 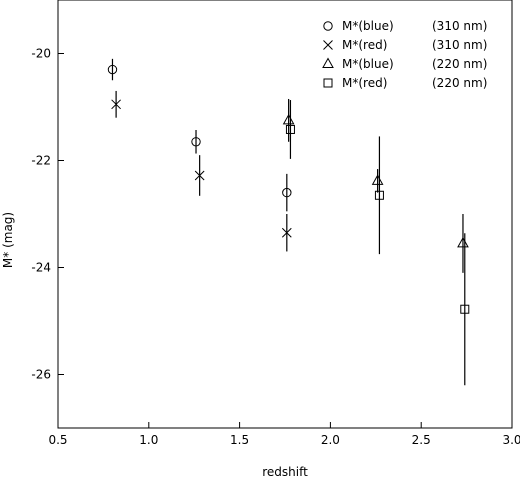 I want to click on x-tick-label: 3.0, so click(x=511, y=440).